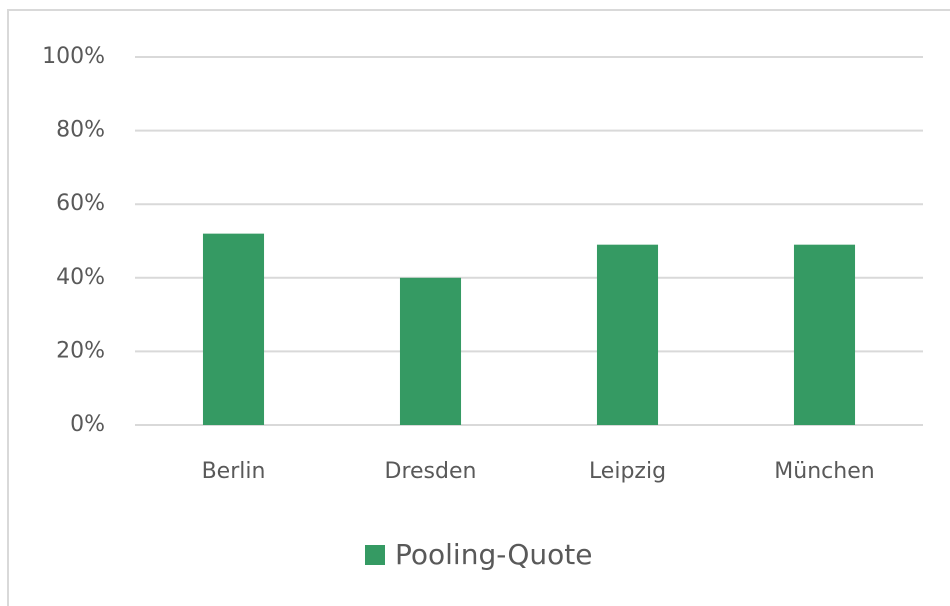 The height and width of the screenshot is (606, 950). What do you see at coordinates (80, 350) in the screenshot?
I see `y-tick-label: 20%` at bounding box center [80, 350].